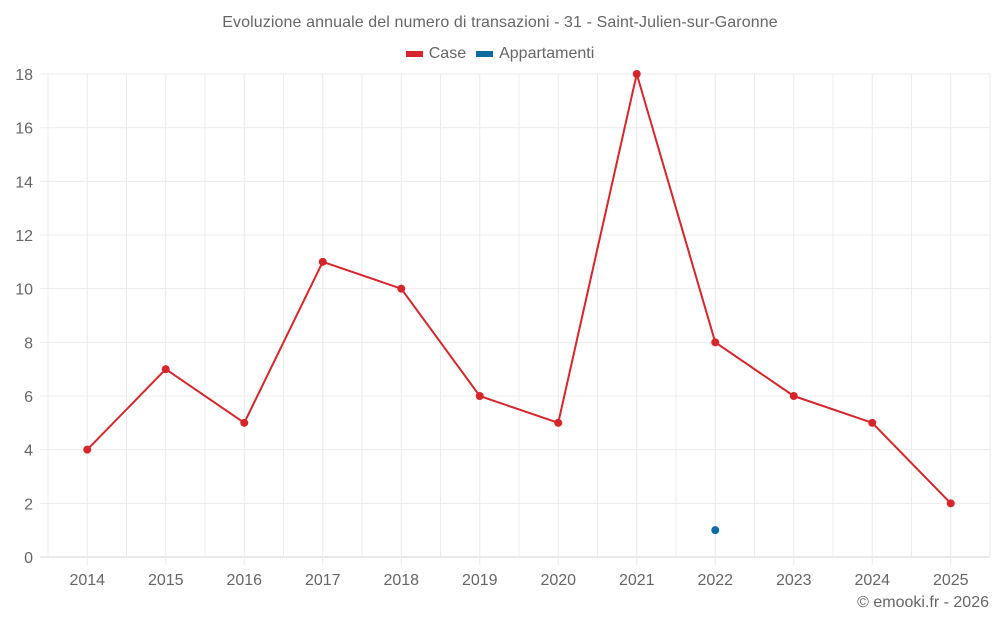  I want to click on x-tick-label: 2016, so click(244, 580).